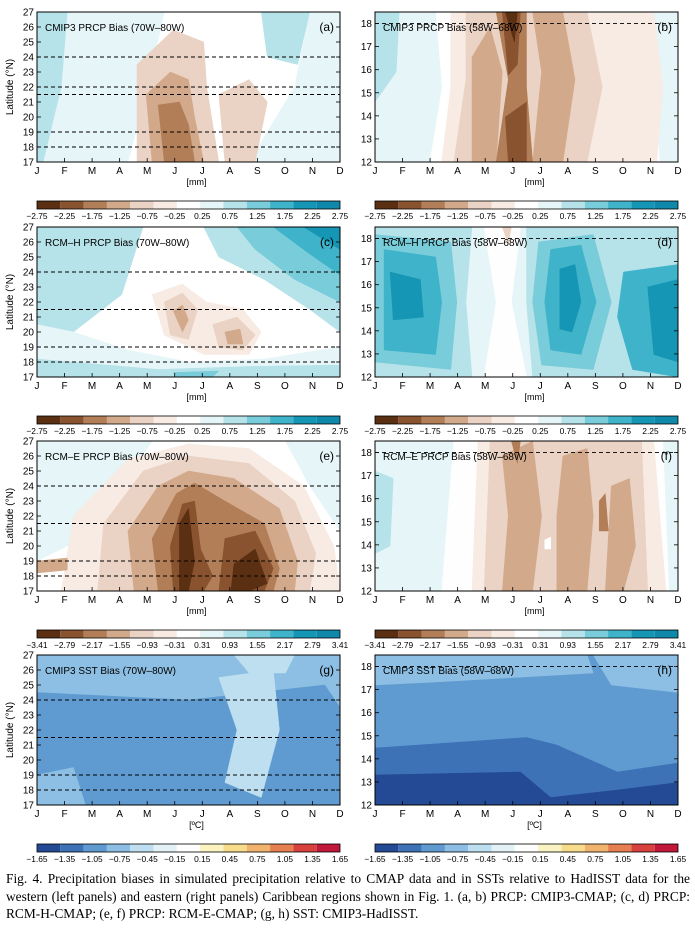 The width and height of the screenshot is (695, 952). What do you see at coordinates (92, 216) in the screenshot?
I see `colorbar-tick-label: −1.75` at bounding box center [92, 216].